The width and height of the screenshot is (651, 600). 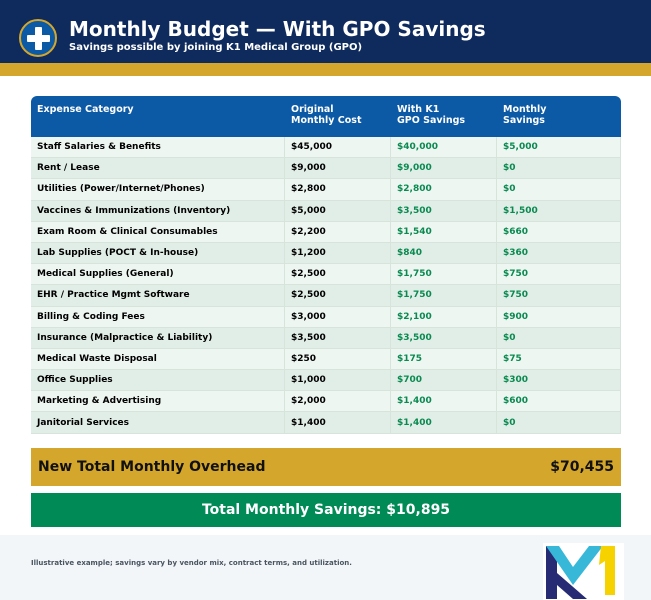 What do you see at coordinates (158, 359) in the screenshot?
I see `category-cell: Medical Waste Disposal` at bounding box center [158, 359].